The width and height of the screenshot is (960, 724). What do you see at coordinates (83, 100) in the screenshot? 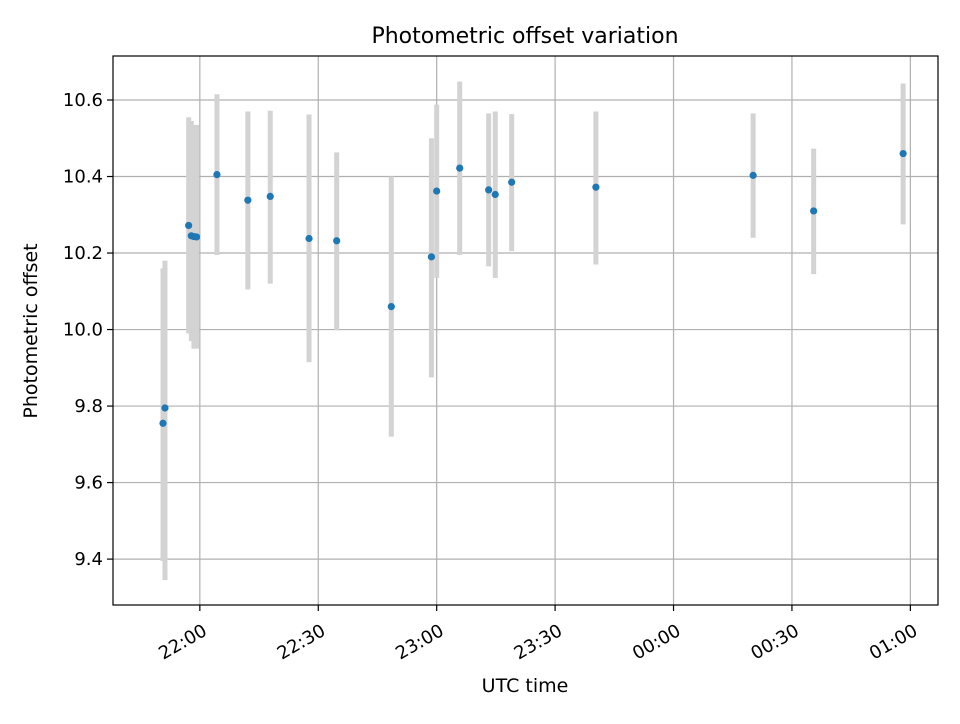
I see `y-tick-label: 10.6` at bounding box center [83, 100].